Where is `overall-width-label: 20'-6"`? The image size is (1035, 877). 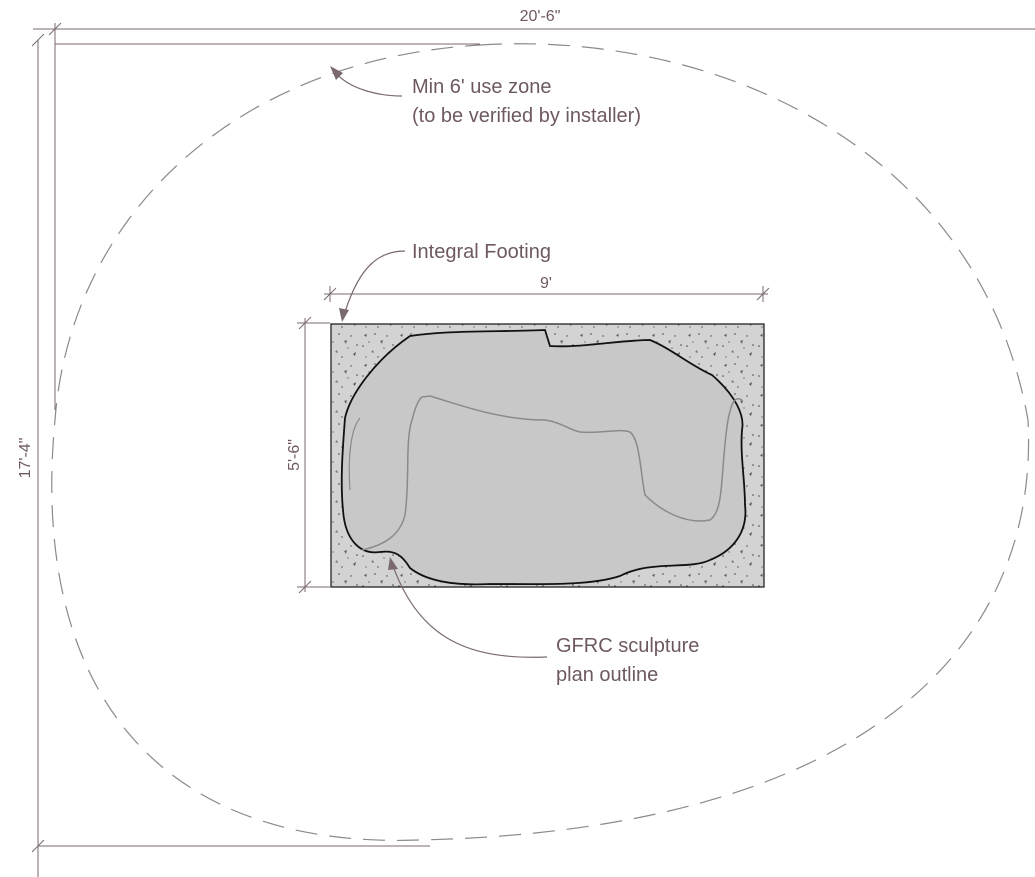
overall-width-label: 20'-6" is located at coordinates (540, 16).